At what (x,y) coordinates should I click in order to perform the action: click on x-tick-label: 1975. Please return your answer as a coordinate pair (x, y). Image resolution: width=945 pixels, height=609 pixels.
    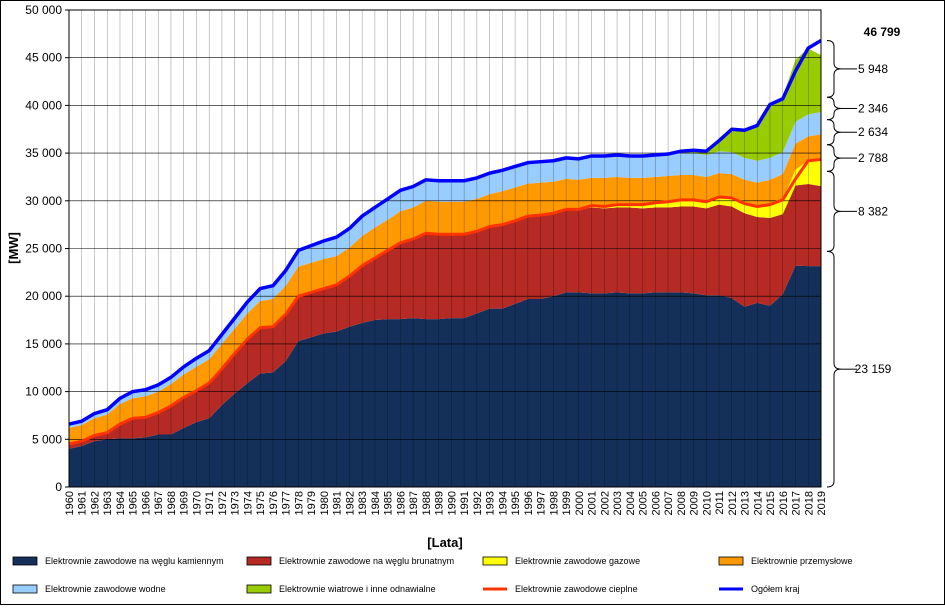
    Looking at the image, I should click on (261, 503).